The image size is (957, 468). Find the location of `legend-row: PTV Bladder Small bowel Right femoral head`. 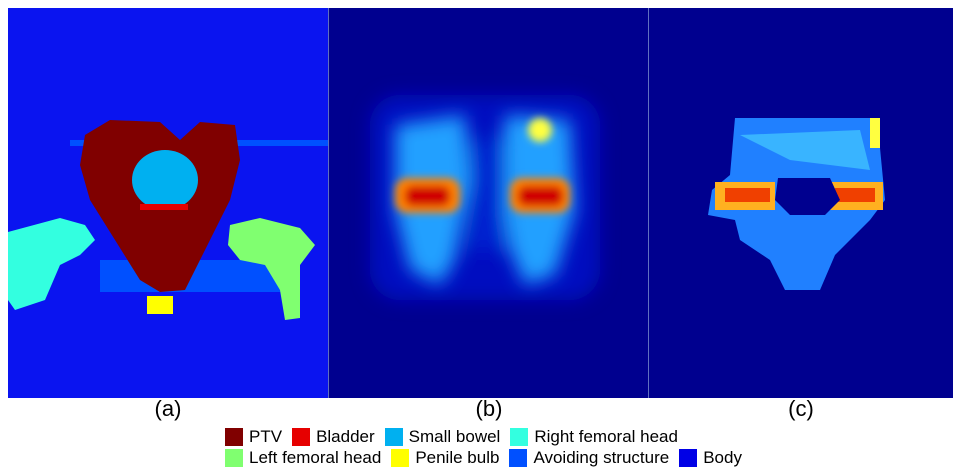

legend-row: PTV Bladder Small bowel Right femoral head is located at coordinates (488, 436).